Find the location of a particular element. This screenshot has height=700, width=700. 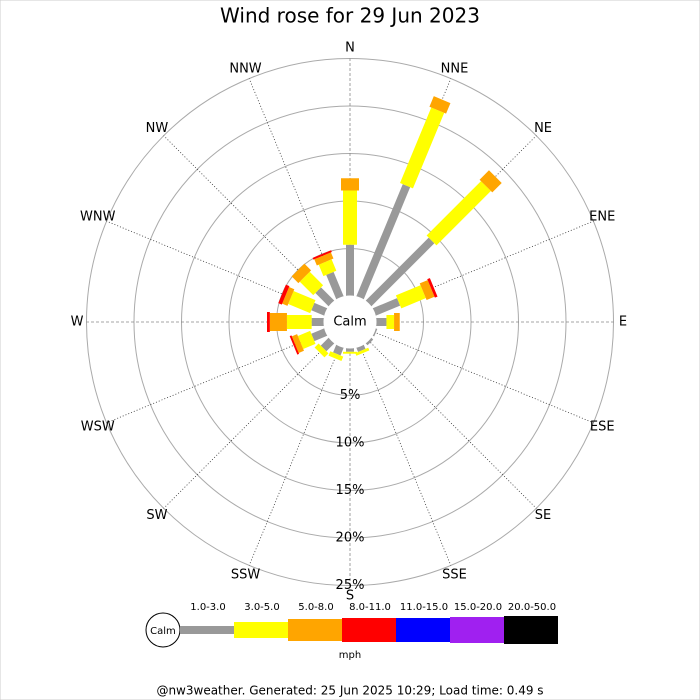

direction-label: NNE is located at coordinates (455, 68).